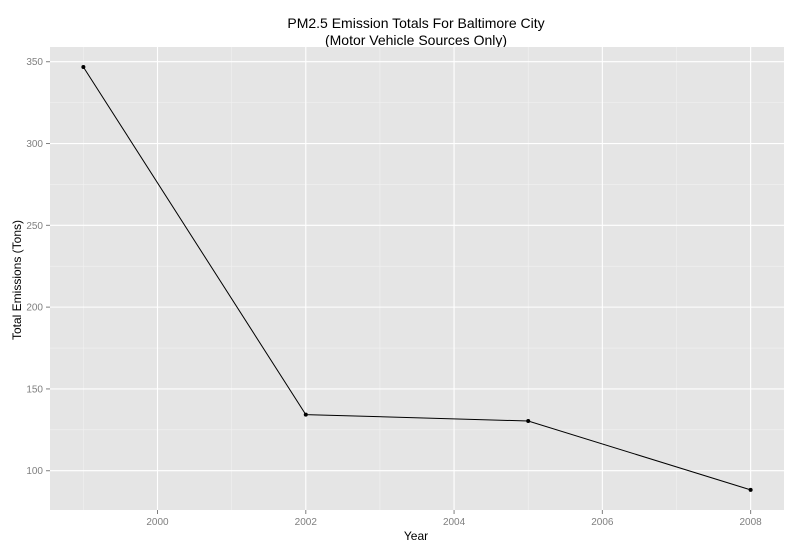 This screenshot has width=800, height=550. I want to click on x-tick-label: 2000, so click(157, 522).